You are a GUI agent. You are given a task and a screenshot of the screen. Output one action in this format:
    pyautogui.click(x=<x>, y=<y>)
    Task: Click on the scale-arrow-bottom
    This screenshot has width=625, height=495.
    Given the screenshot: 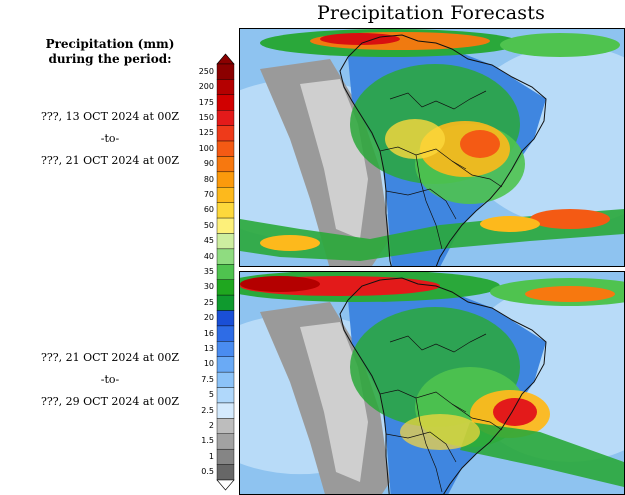 What is the action you would take?
    pyautogui.click(x=225, y=485)
    